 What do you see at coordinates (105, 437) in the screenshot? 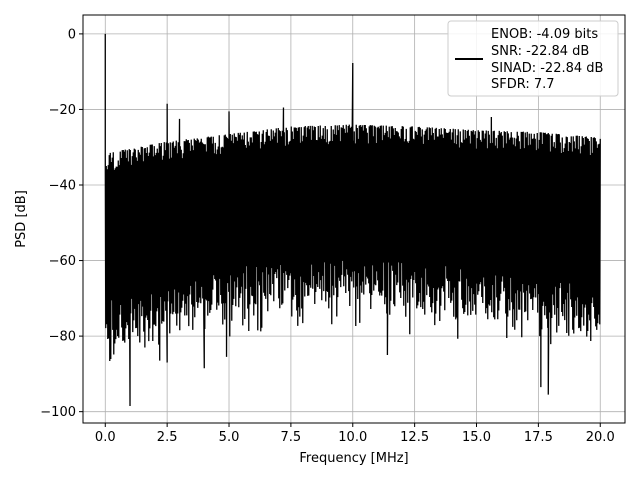
I see `x-tick-label: 0.0` at bounding box center [105, 437].